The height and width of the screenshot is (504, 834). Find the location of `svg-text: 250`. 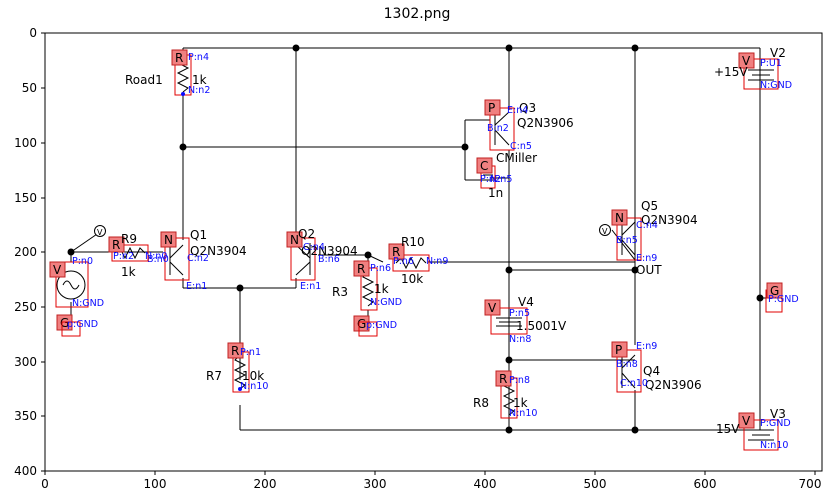

svg-text: 250 is located at coordinates (25, 307).